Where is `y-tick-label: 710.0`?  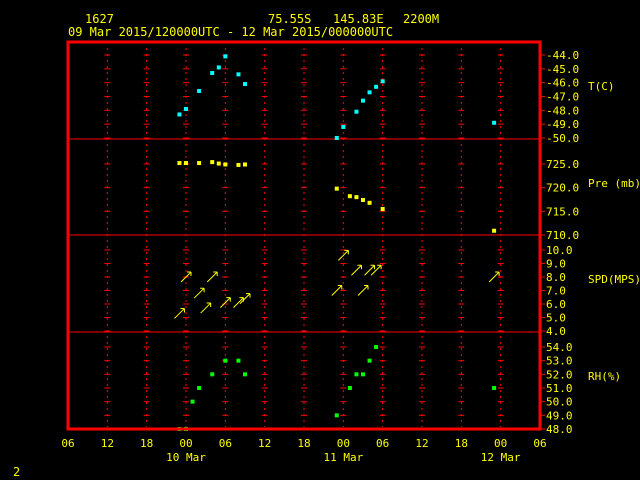
y-tick-label: 710.0 is located at coordinates (562, 235).